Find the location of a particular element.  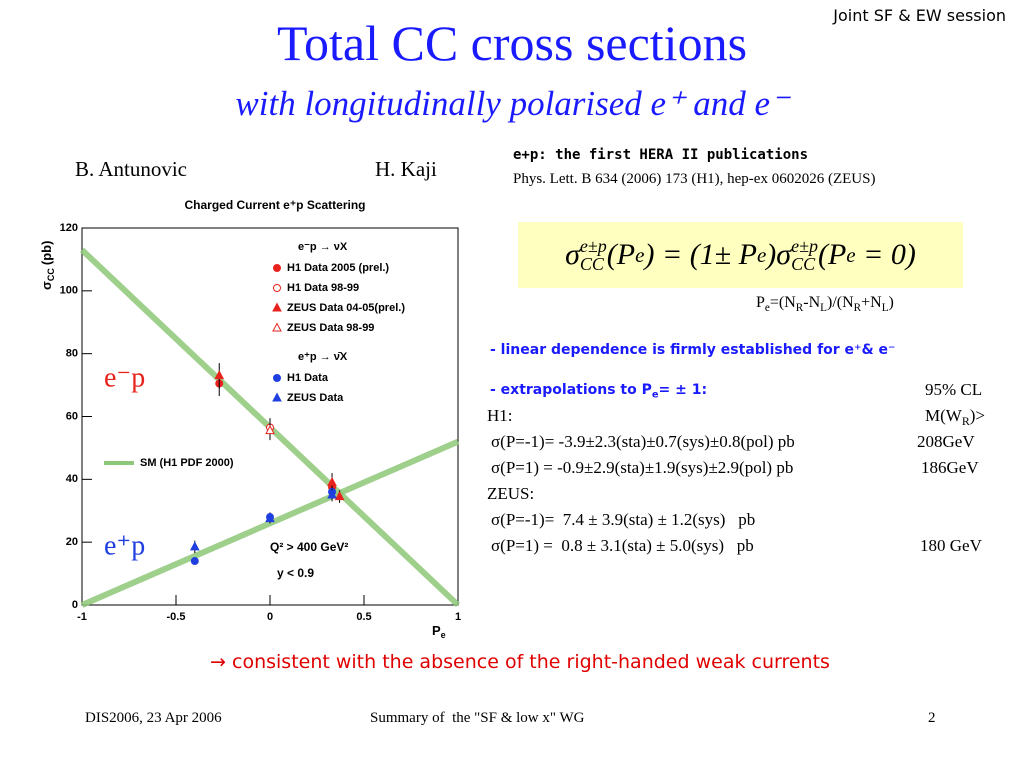

formula: = 0) is located at coordinates (885, 254).